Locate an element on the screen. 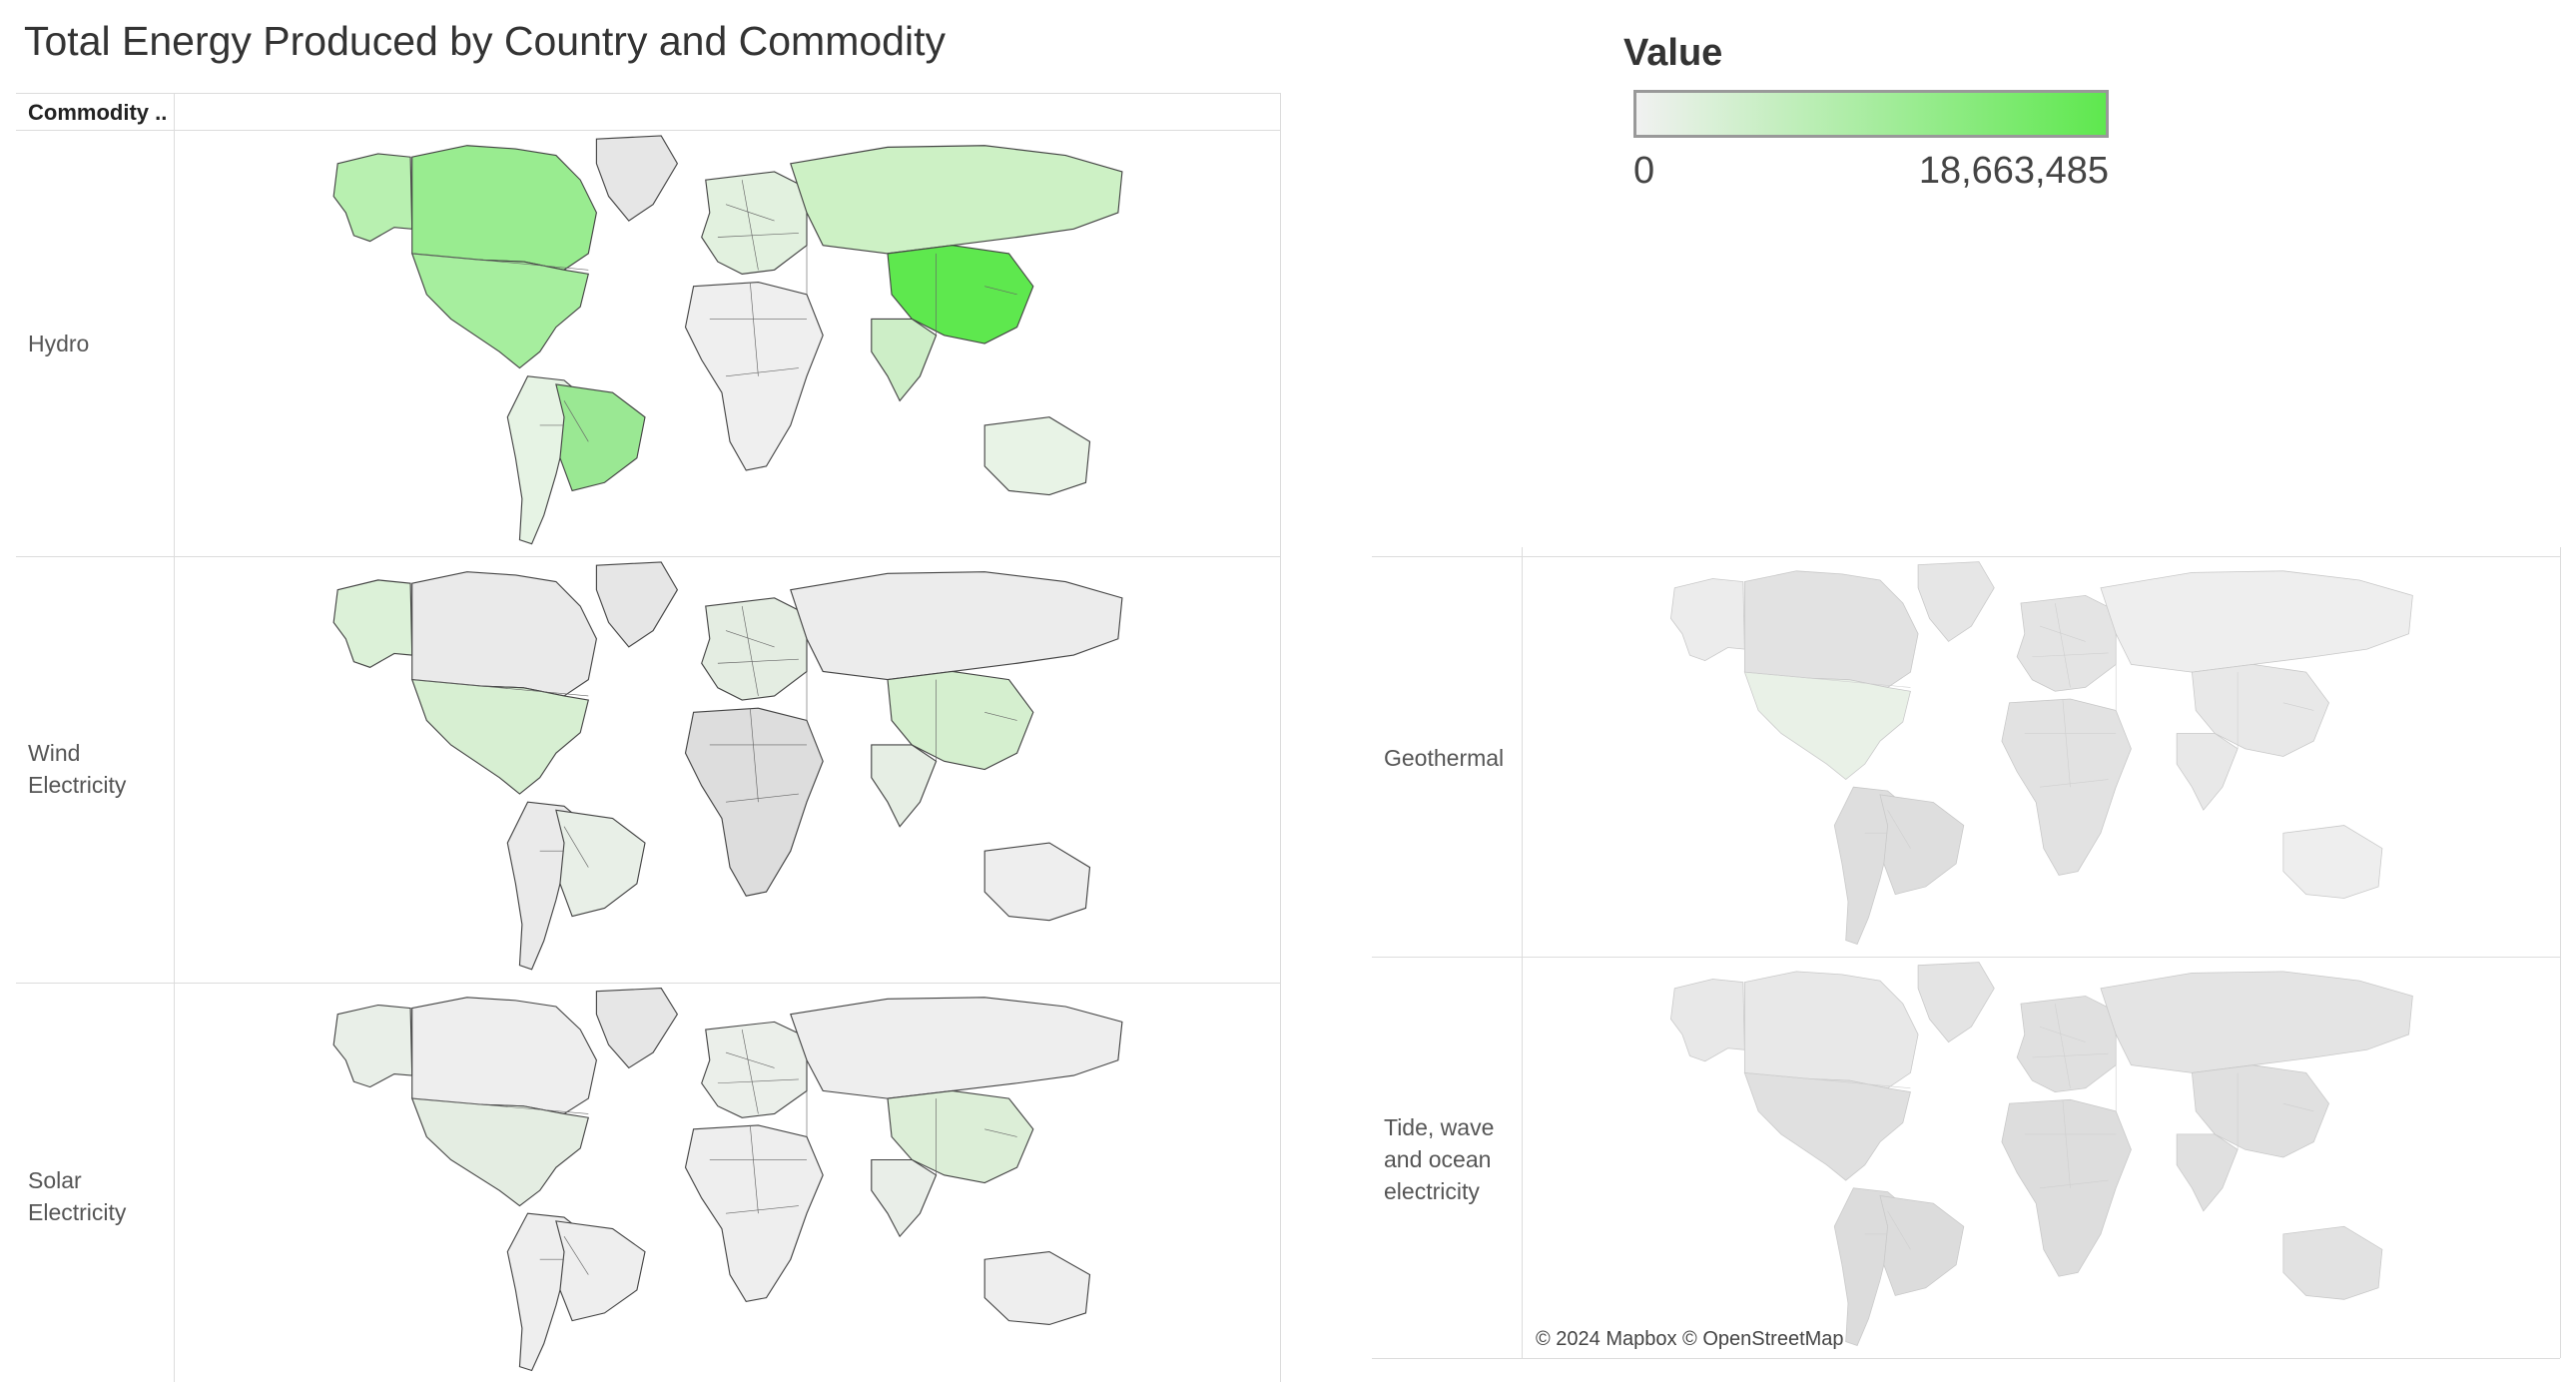 Image resolution: width=2576 pixels, height=1382 pixels. header-bottom-line is located at coordinates (648, 131).